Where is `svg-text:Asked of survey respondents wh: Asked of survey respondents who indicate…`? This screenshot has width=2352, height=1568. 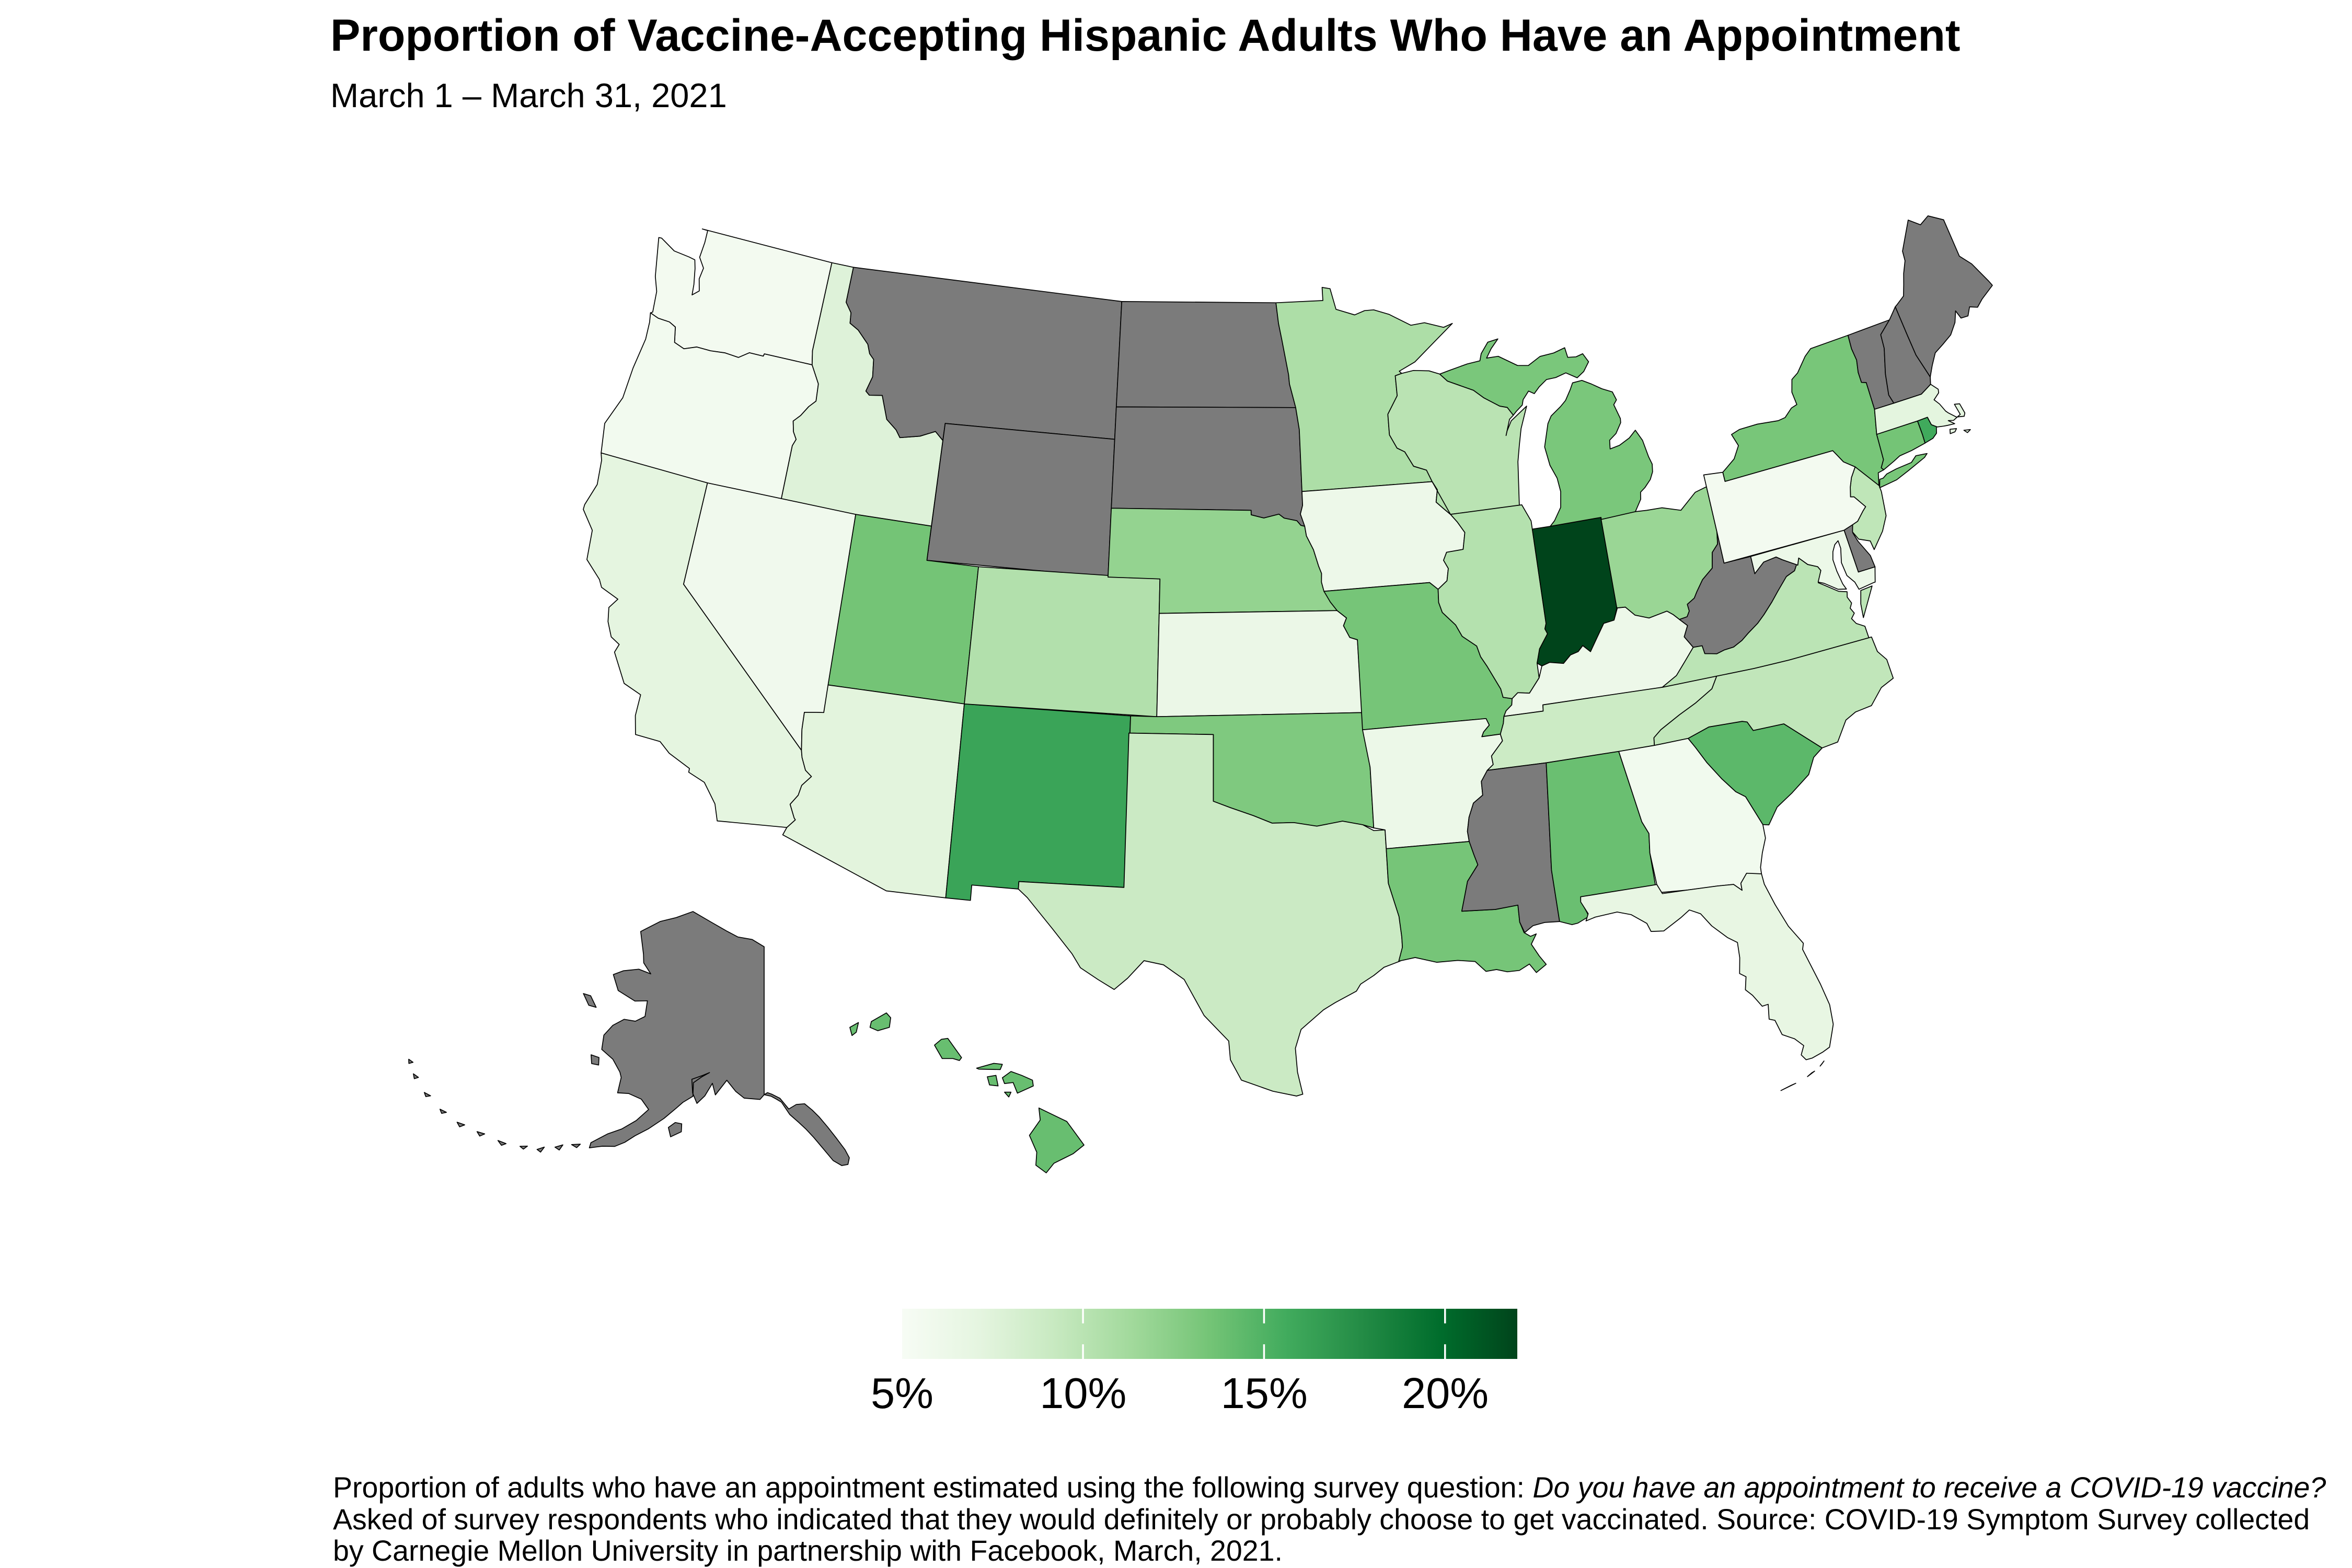
svg-text:Asked of survey respondents wh: Asked of survey respondents who indicate… is located at coordinates (1321, 1519).